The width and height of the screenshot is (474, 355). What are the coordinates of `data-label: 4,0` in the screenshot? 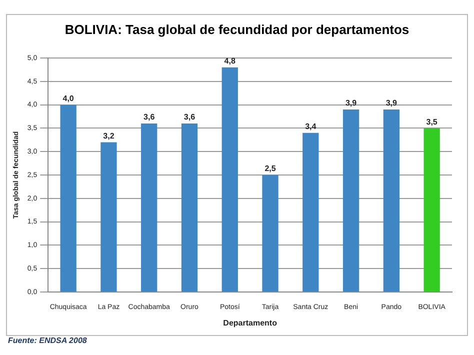 It's located at (68, 99).